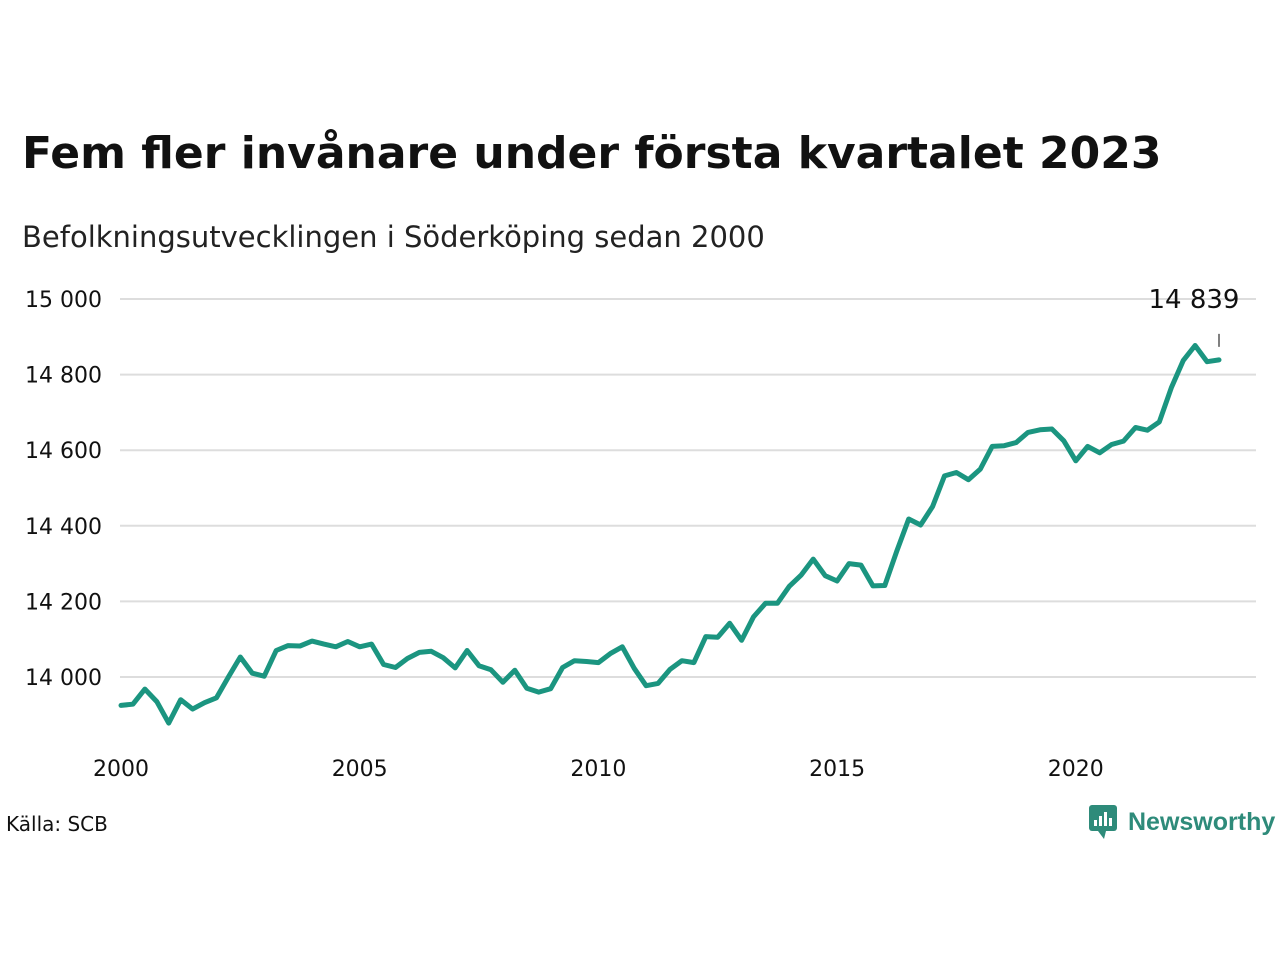  What do you see at coordinates (63, 451) in the screenshot?
I see `y-tick-label-14600: 14 600` at bounding box center [63, 451].